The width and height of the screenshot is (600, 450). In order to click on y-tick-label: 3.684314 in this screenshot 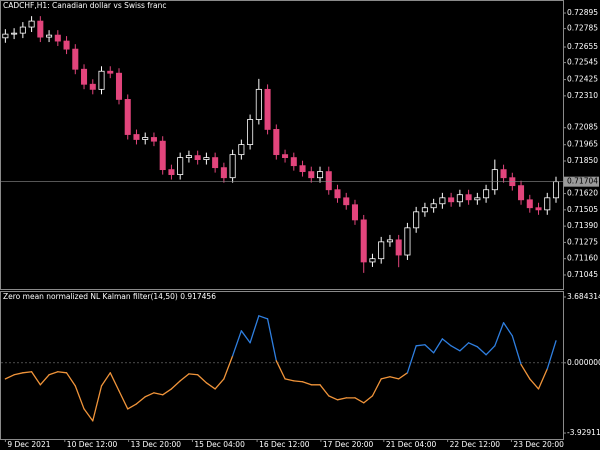, I will do `click(583, 296)`.